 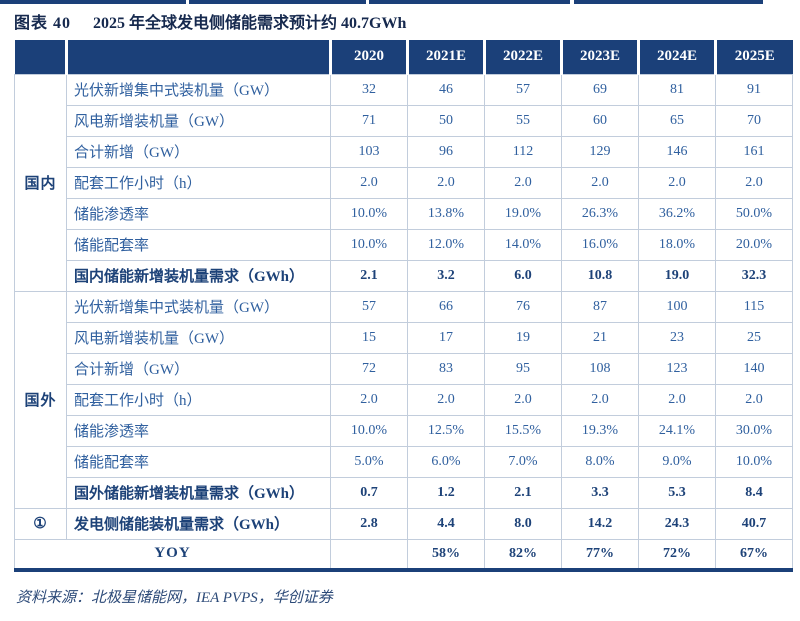 I want to click on table-header-row: 2020 2021E 2022E 2023E 2024E 2025E, so click(x=403, y=57).